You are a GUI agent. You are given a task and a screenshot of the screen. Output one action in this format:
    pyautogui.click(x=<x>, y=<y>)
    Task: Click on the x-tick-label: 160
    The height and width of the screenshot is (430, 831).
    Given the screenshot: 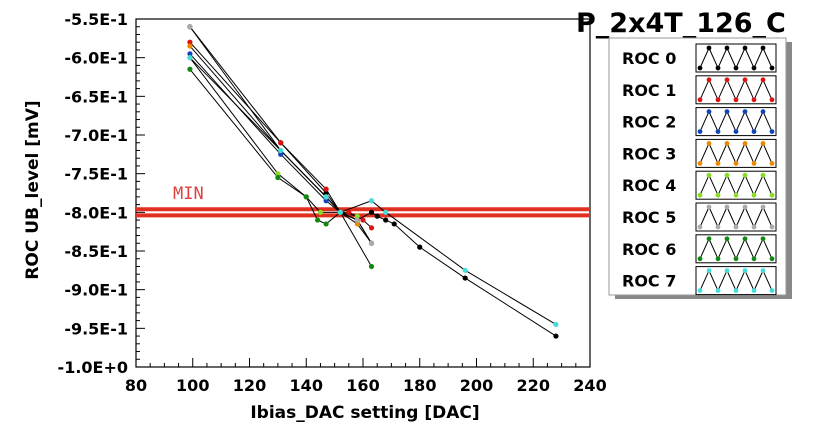 What is the action you would take?
    pyautogui.click(x=362, y=385)
    